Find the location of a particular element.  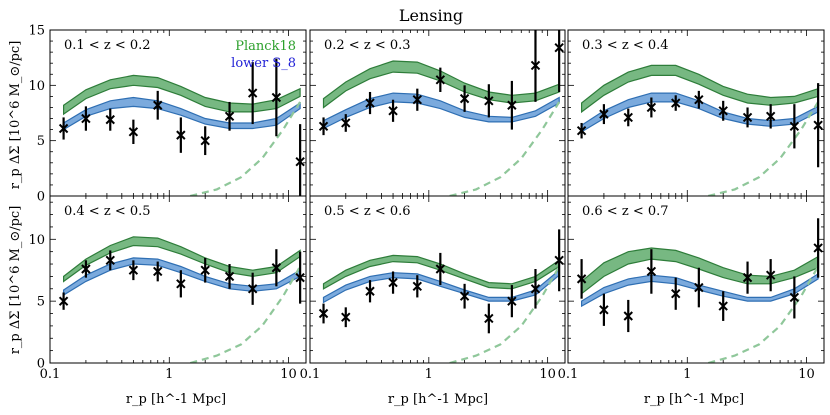

panel-6: 0.1 1 10 0.6 < z < 0.7 is located at coordinates (691, 288).